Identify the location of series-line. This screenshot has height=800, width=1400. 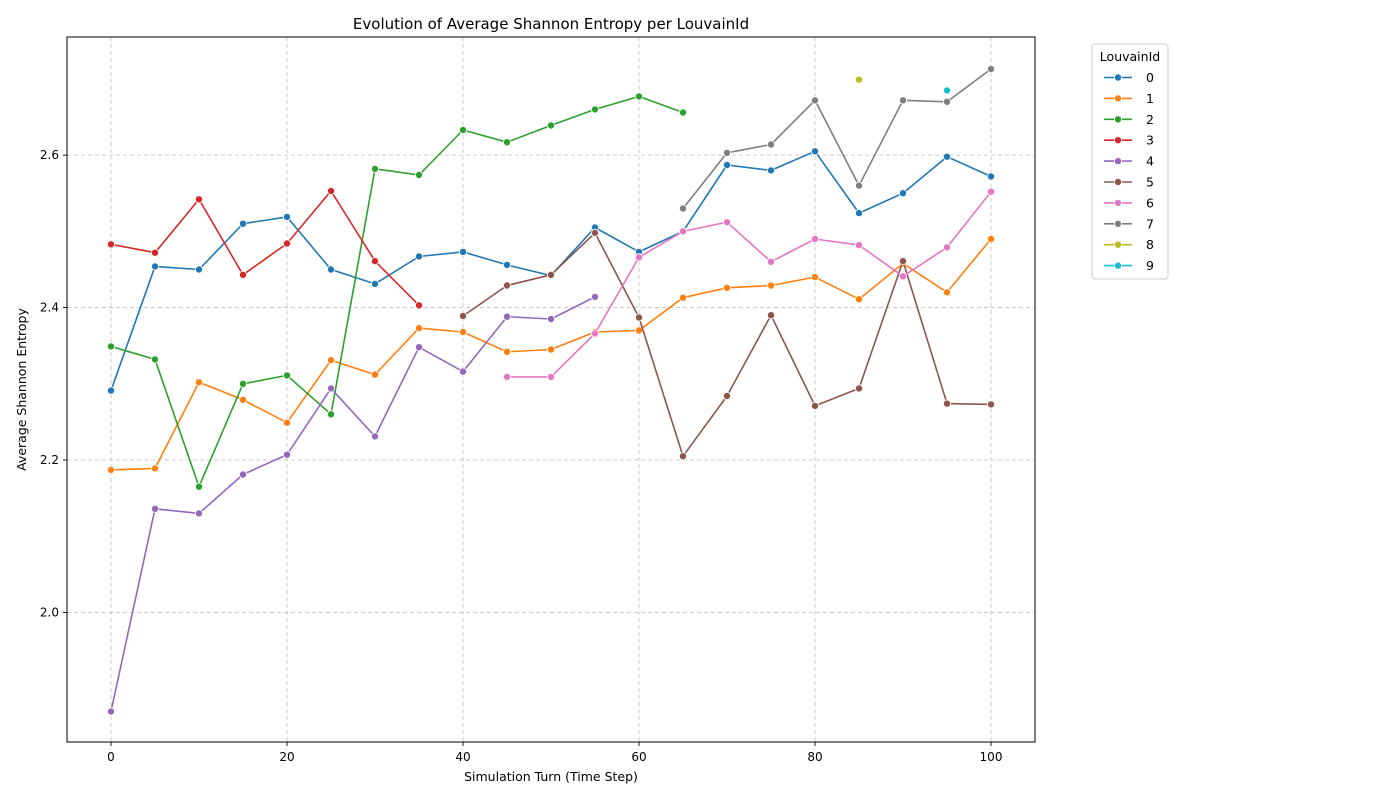
(727, 345).